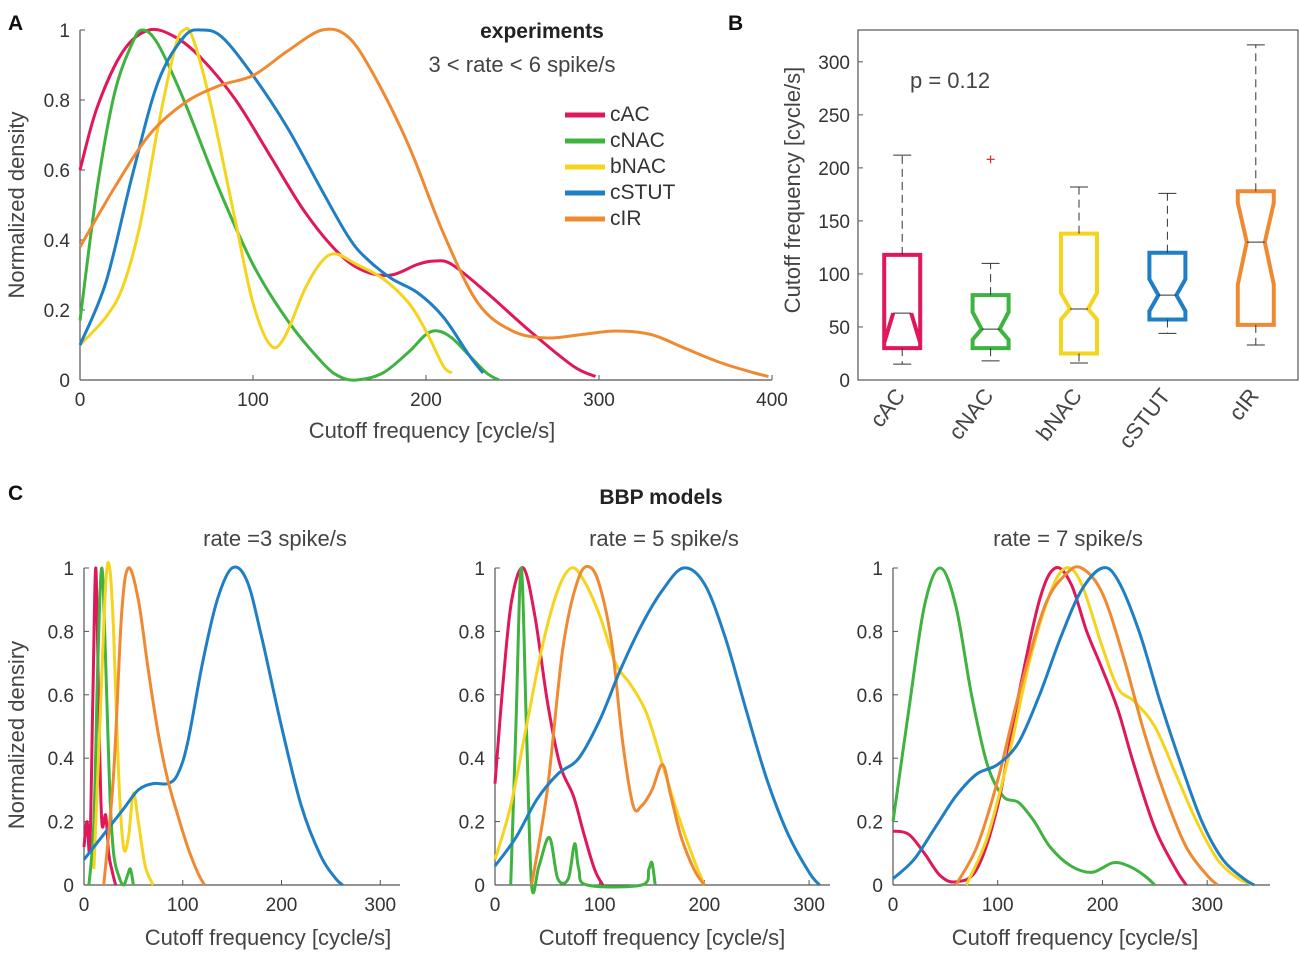  I want to click on panel-c3-ytick-label: 0, so click(877, 886).